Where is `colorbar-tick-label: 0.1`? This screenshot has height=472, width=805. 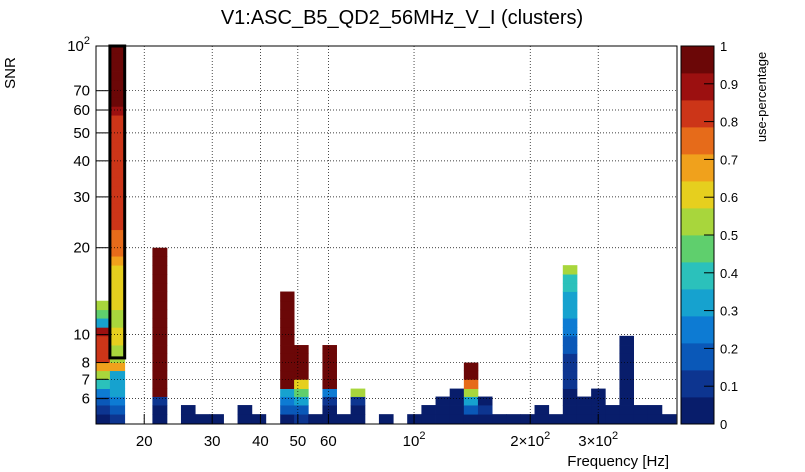 colorbar-tick-label: 0.1 is located at coordinates (729, 386).